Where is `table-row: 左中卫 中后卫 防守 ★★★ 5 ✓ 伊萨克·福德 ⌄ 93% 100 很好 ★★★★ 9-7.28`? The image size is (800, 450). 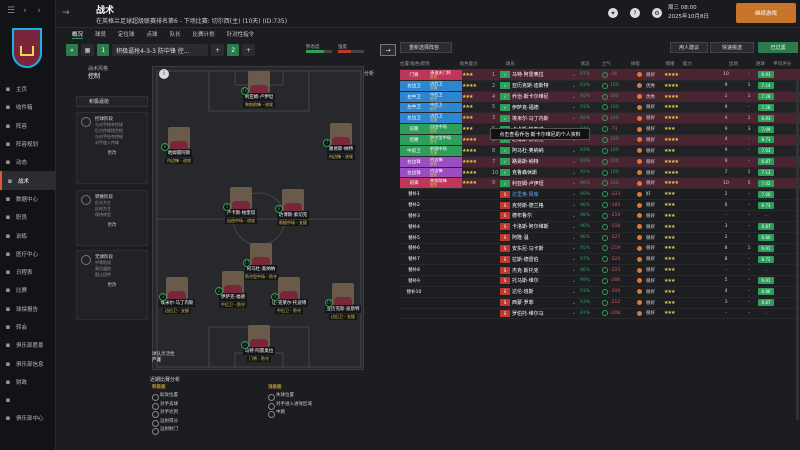
table-row: 左中卫 中后卫 防守 ★★★ 5 ✓ 伊萨克·福德 ⌄ 93% 100 很好 ★★★★ 9-7.28 is located at coordinates (600, 108).